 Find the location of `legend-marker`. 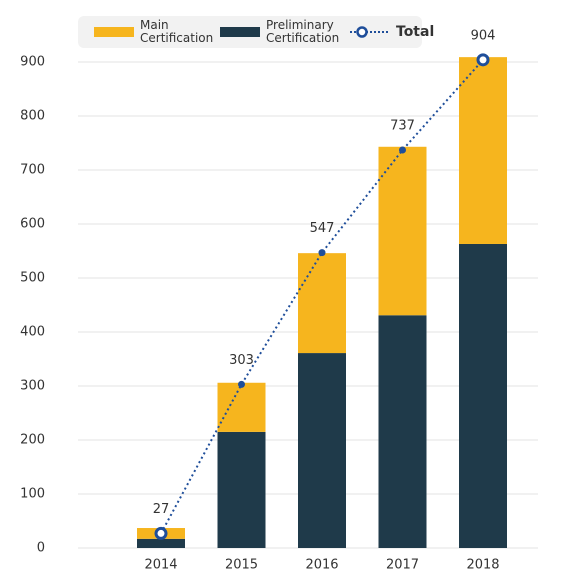

legend-marker is located at coordinates (362, 32).